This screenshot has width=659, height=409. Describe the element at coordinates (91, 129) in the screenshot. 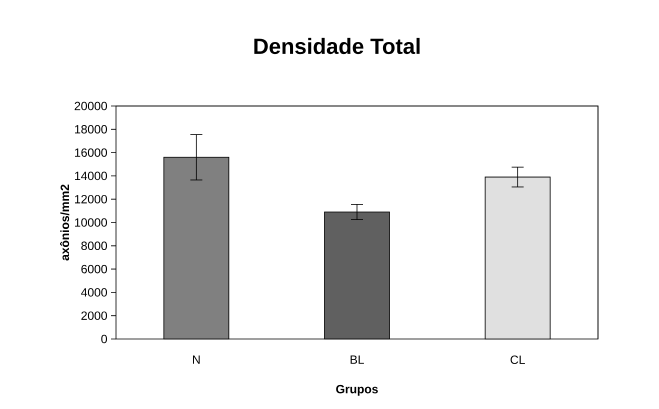

I see `y-tick-label: 18000` at that location.